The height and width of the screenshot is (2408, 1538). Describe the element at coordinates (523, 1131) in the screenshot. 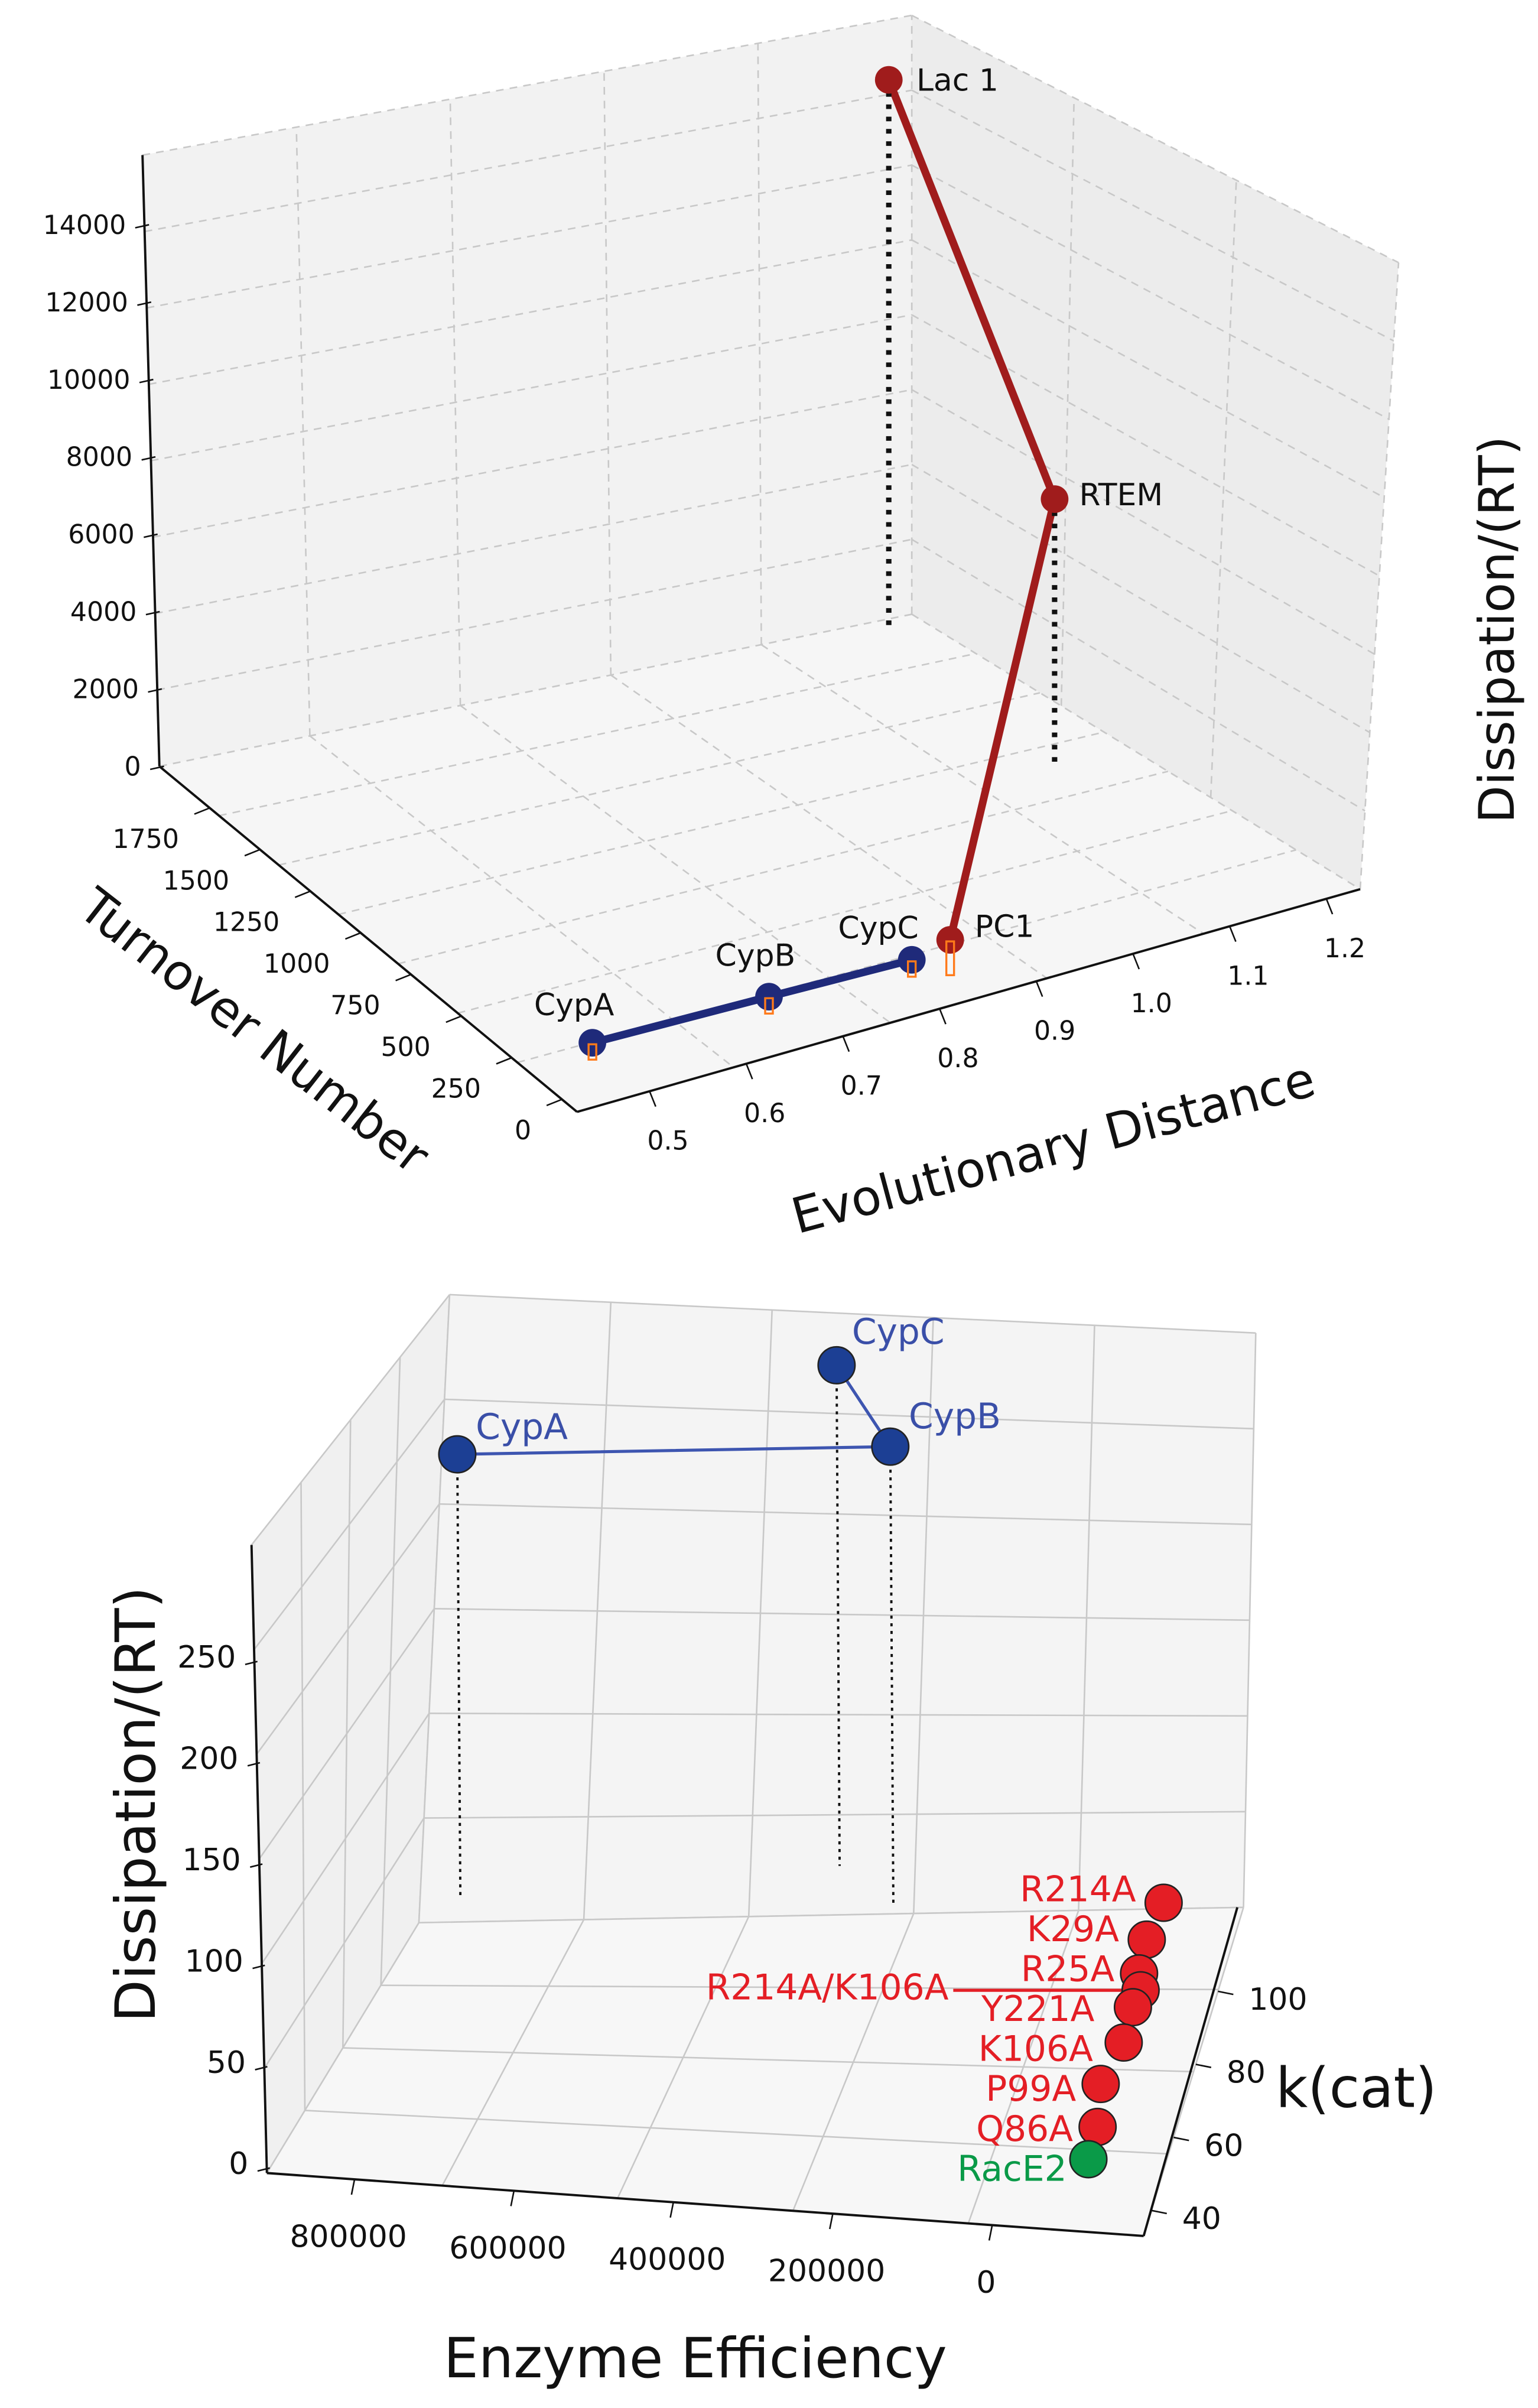

I see `top-y-tick-label: 0` at that location.